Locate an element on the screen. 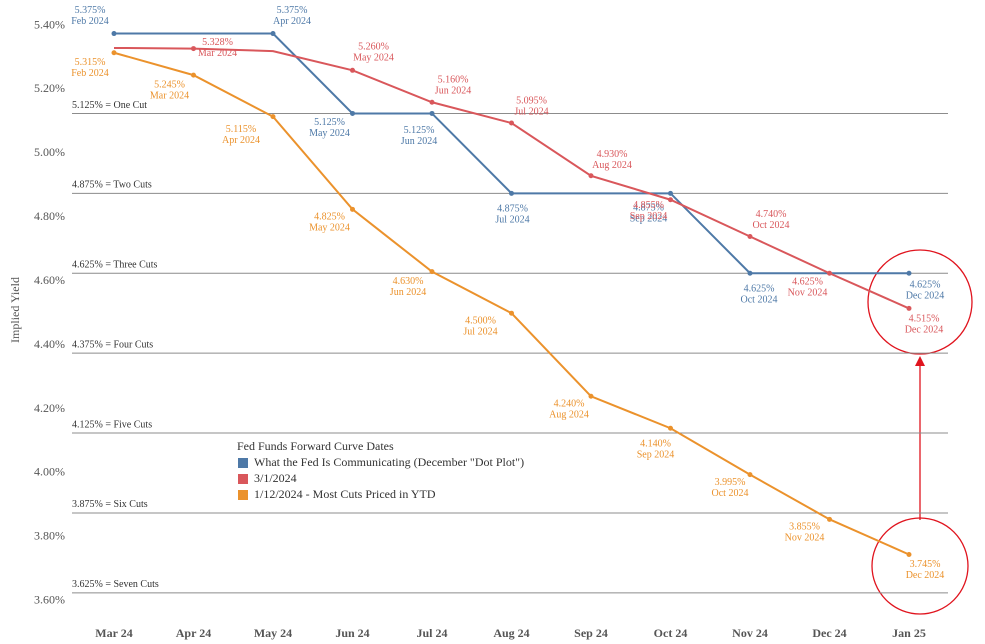 The width and height of the screenshot is (985, 644). y-tick-label: 3.80% is located at coordinates (49, 536).